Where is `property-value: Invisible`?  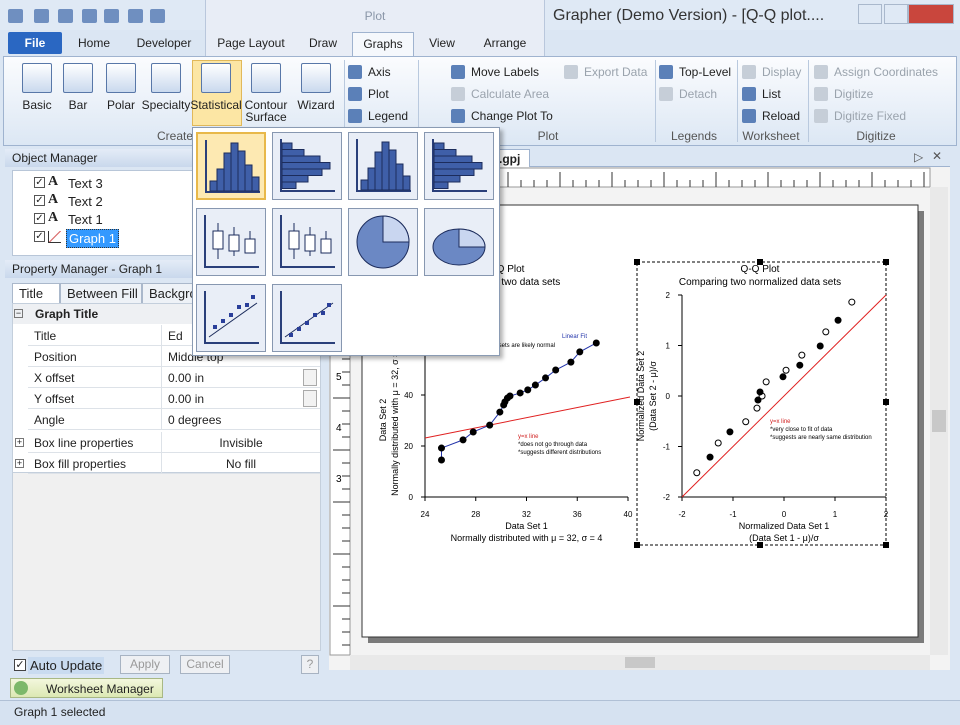 property-value: Invisible is located at coordinates (241, 443).